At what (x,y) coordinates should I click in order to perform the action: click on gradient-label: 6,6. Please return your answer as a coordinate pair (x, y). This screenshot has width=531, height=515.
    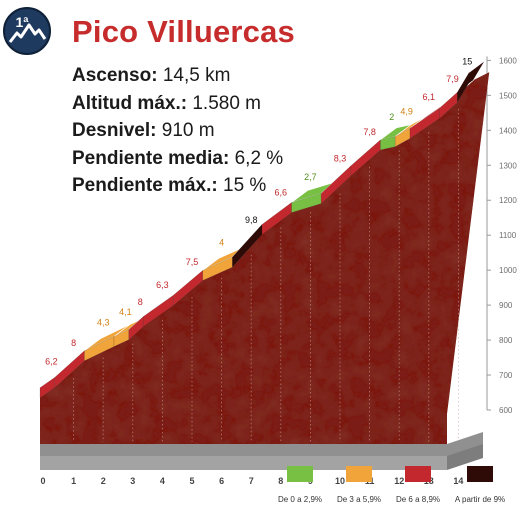
    Looking at the image, I should click on (281, 192).